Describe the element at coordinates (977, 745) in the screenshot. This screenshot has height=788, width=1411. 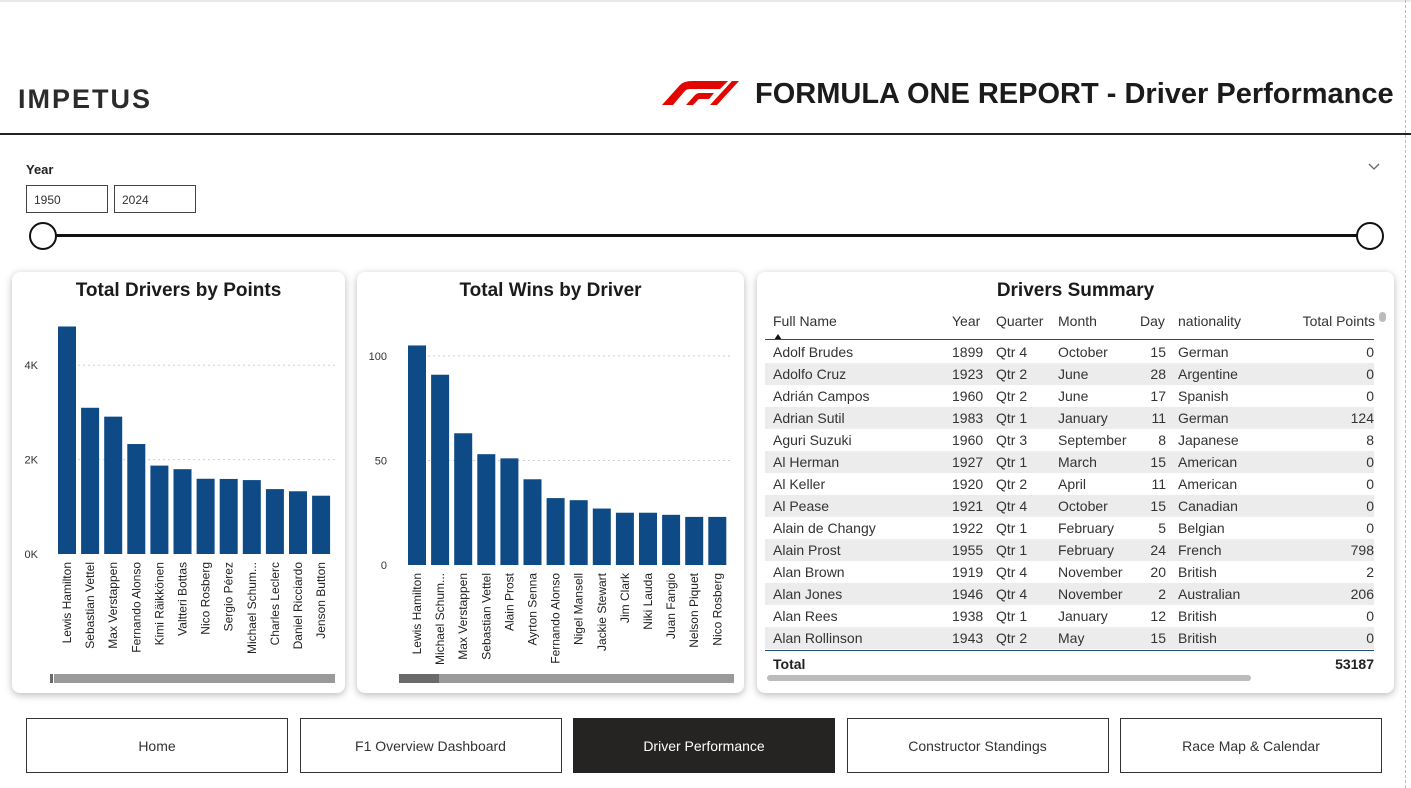
I see `nav-button-constructor-standings: Constructor Standings` at that location.